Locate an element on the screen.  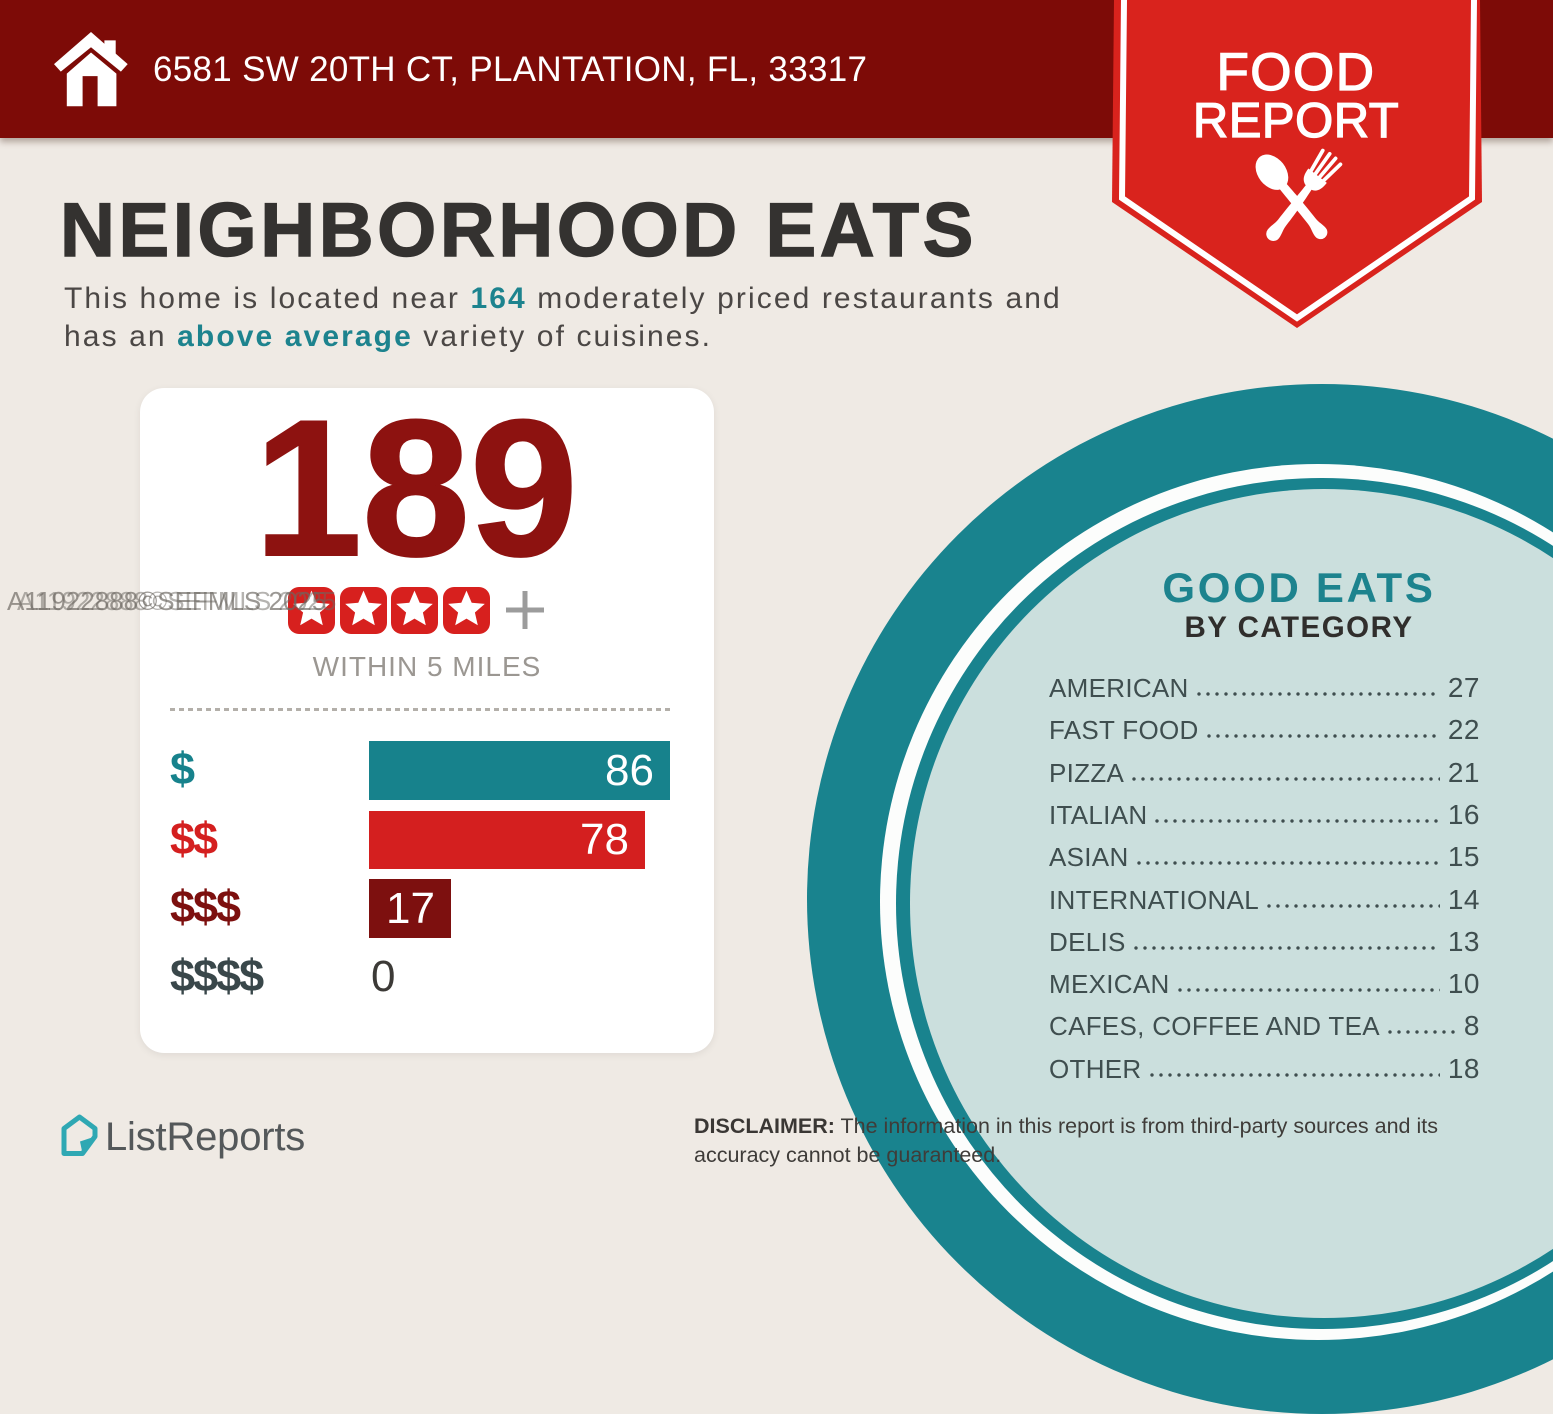
svg-text: FOOD is located at coordinates (1295, 72).